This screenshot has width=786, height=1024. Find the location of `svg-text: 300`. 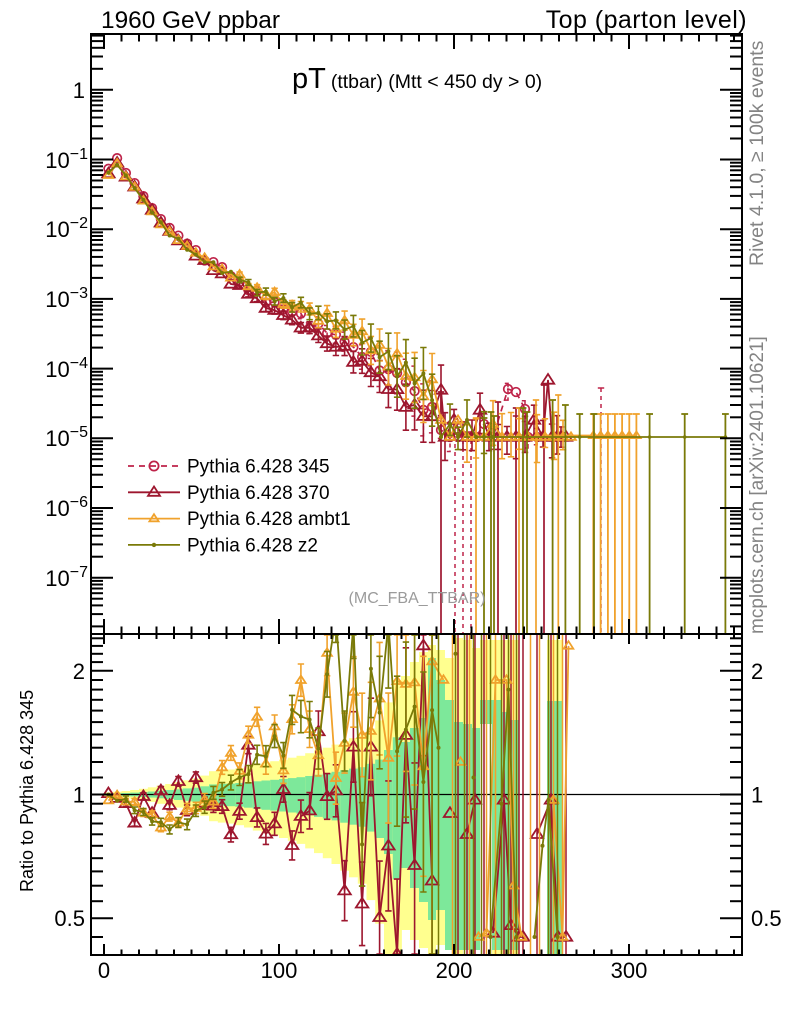

svg-text: 300 is located at coordinates (629, 970).